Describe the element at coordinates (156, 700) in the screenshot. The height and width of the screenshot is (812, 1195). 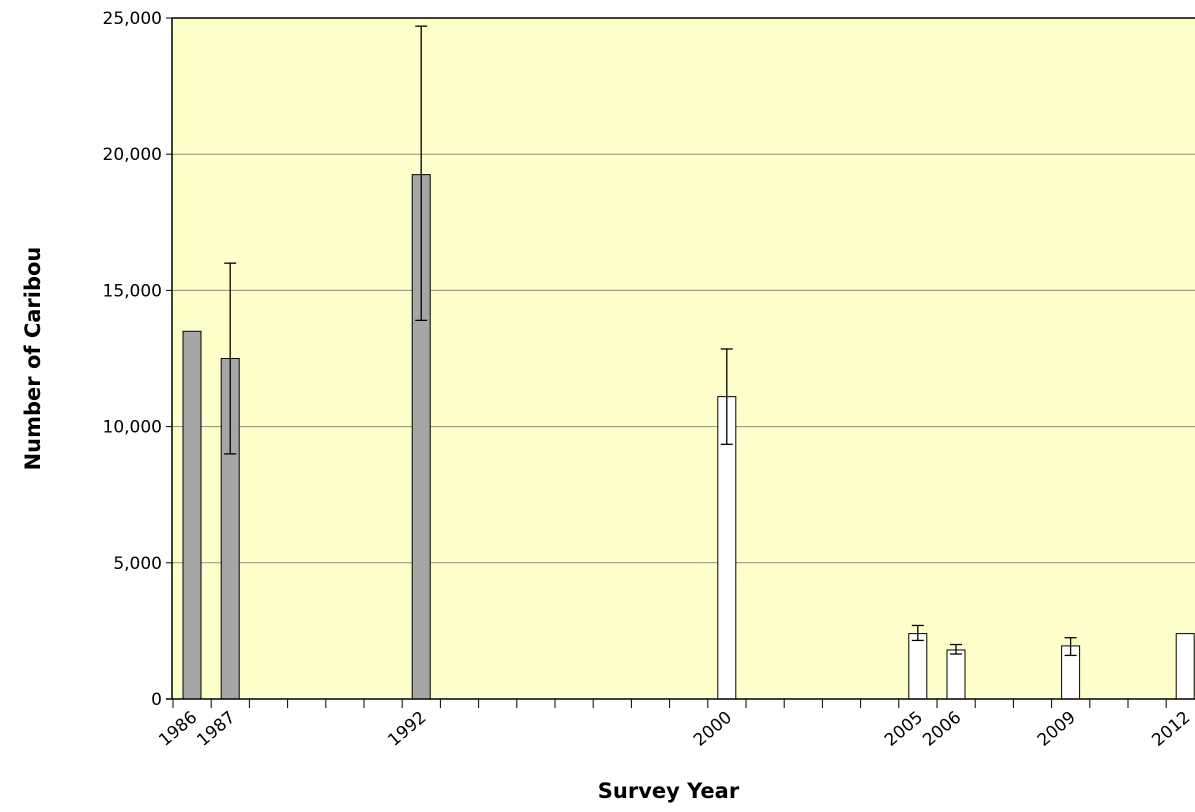
I see `y-tick-label: 0` at that location.